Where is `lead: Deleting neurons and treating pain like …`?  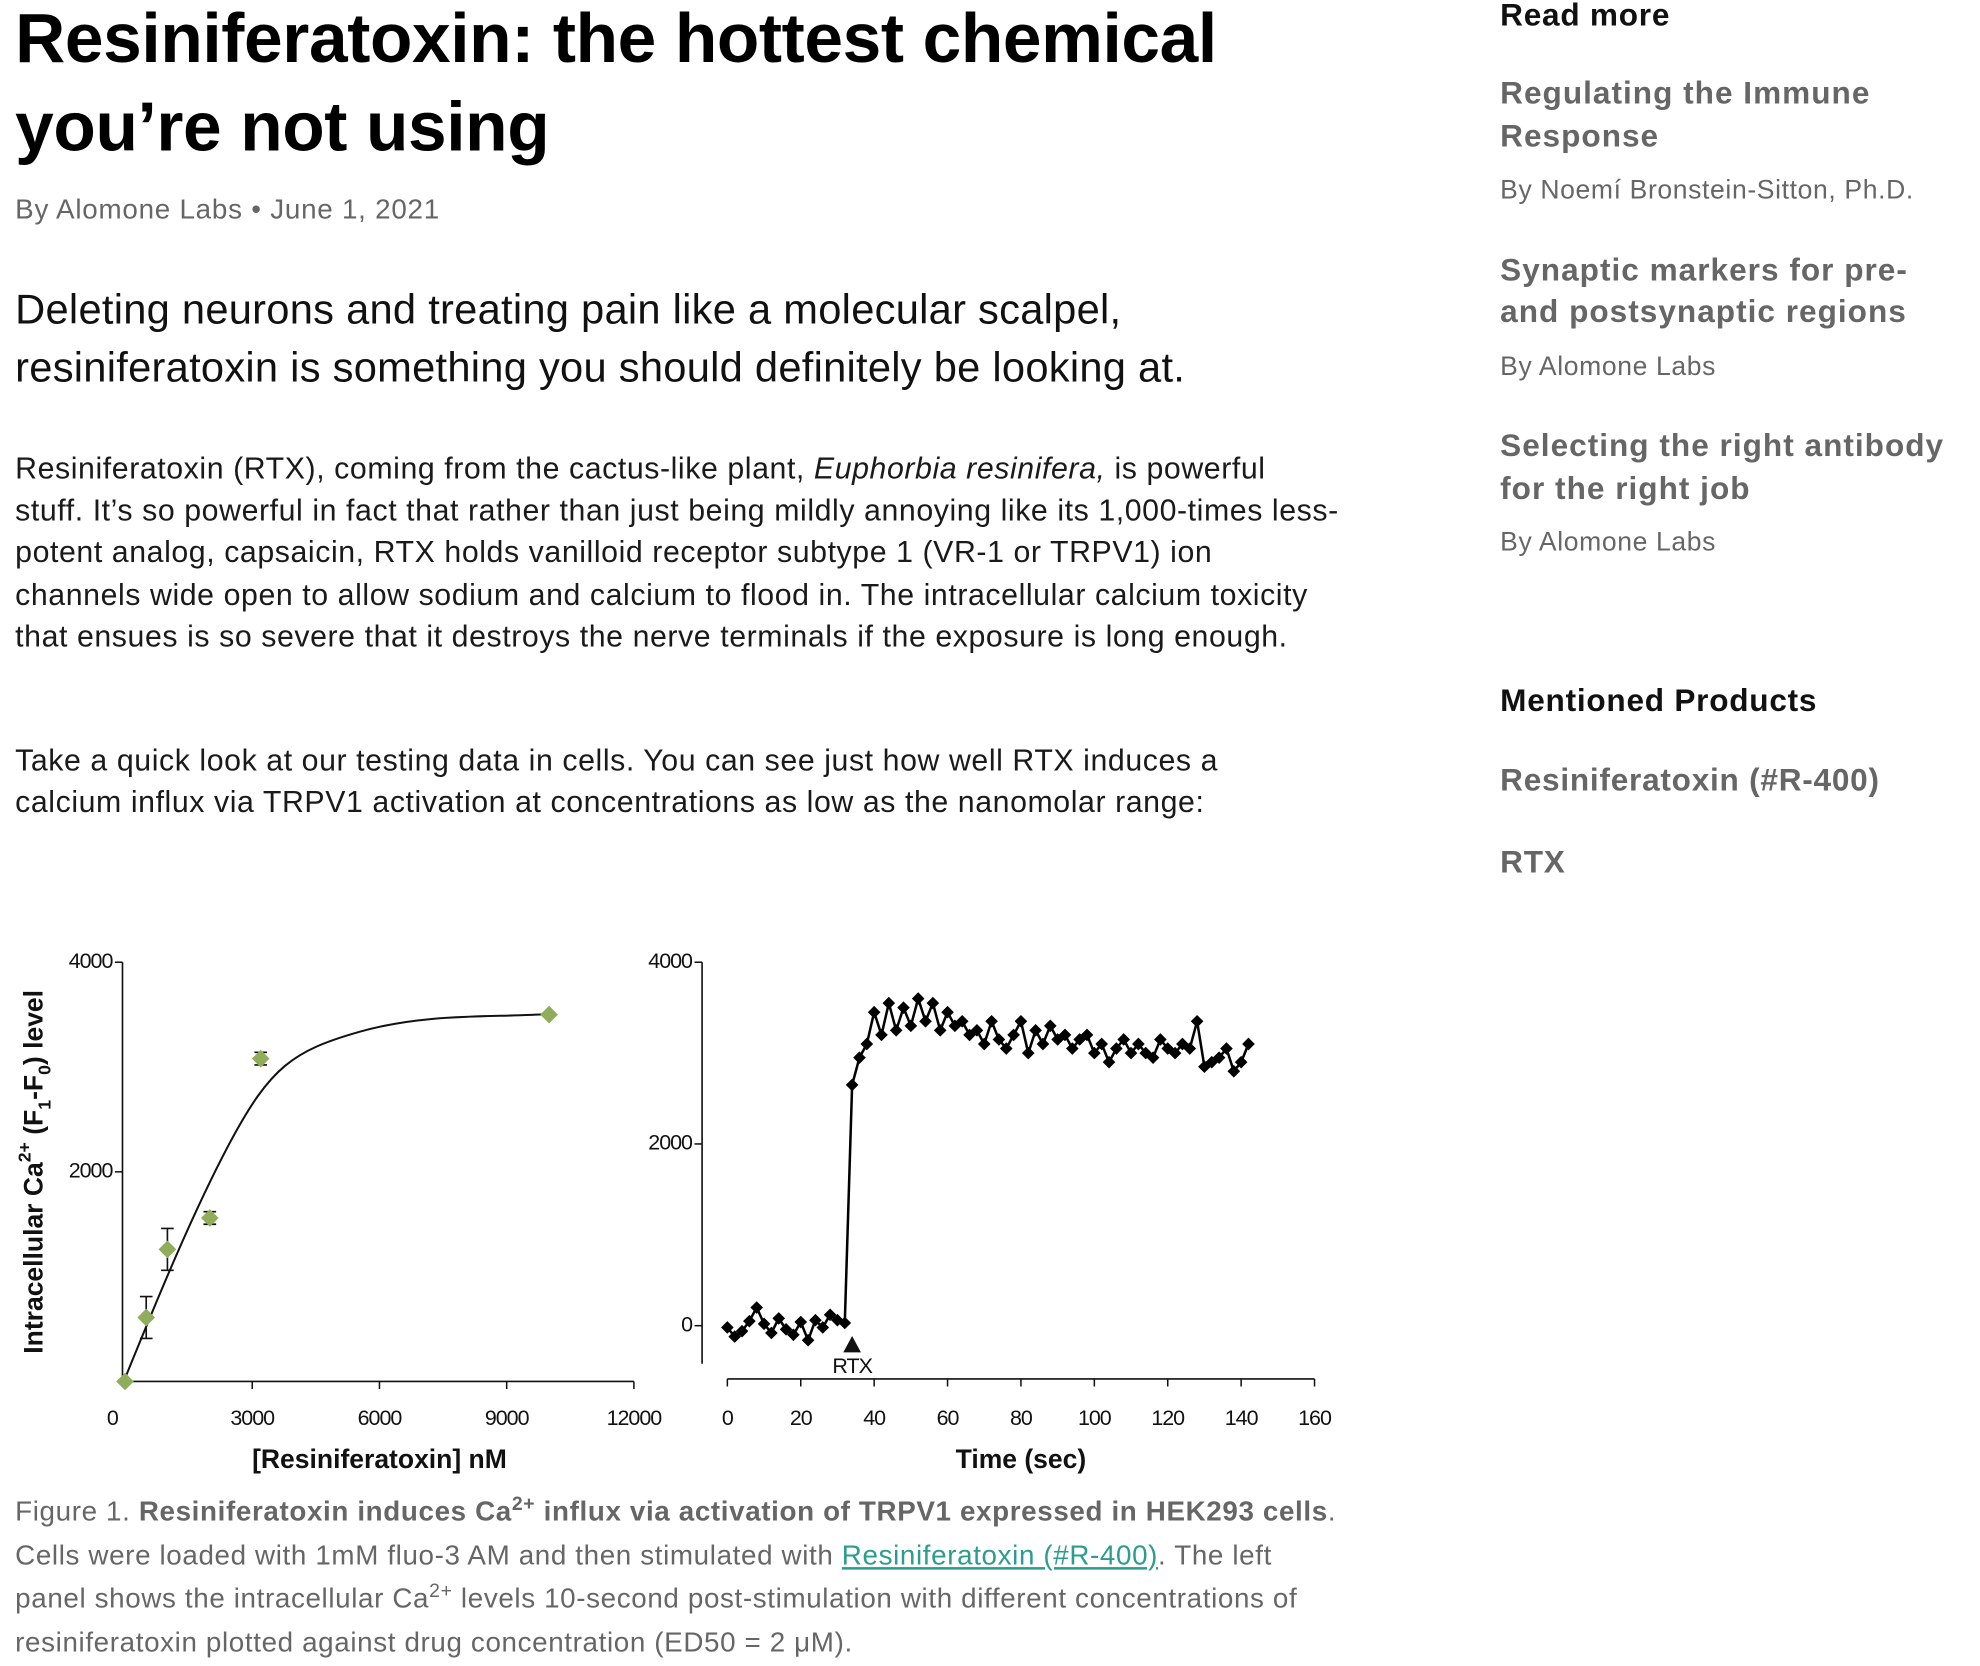
lead: Deleting neurons and treating pain like … is located at coordinates (600, 338).